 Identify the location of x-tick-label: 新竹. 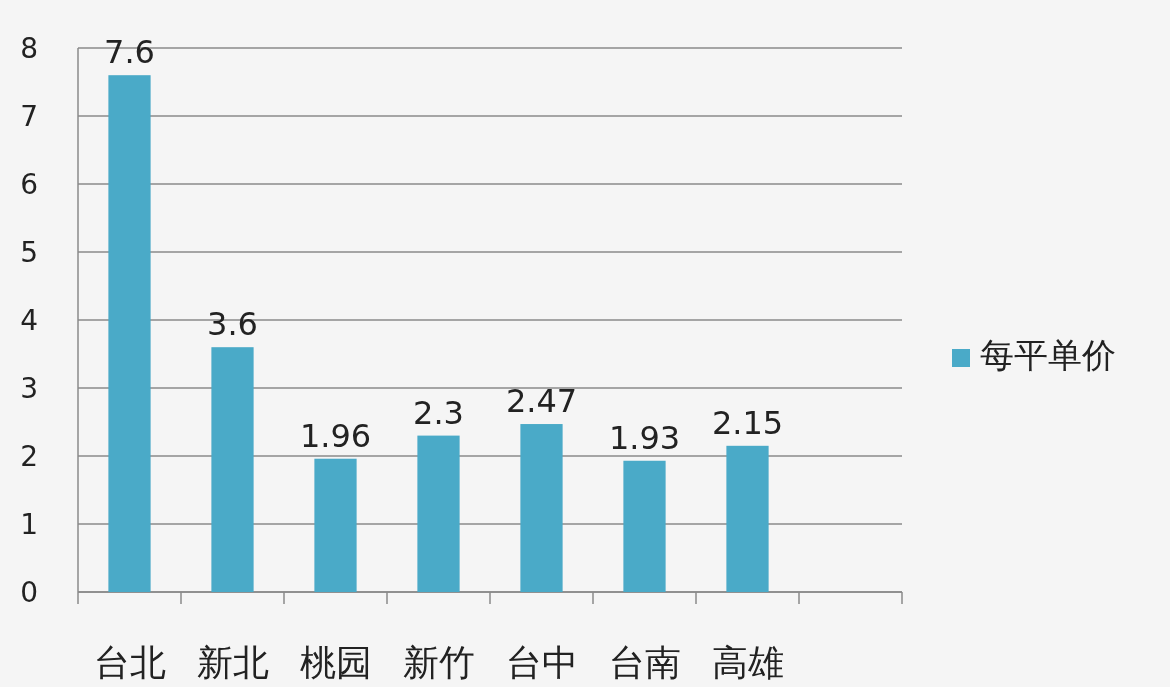
(438, 662).